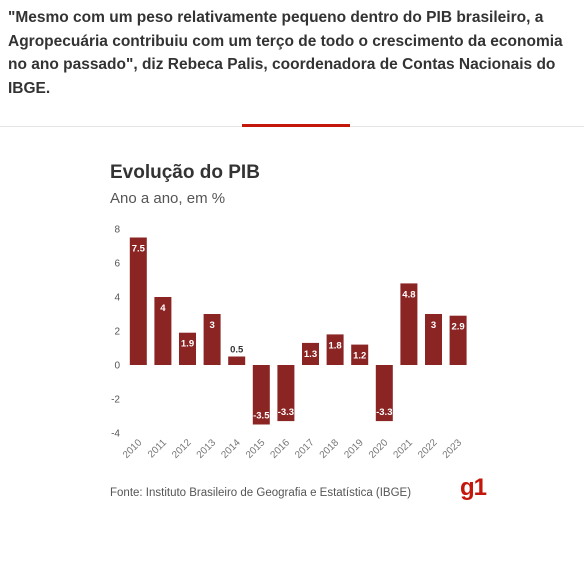 The width and height of the screenshot is (584, 568). Describe the element at coordinates (237, 360) in the screenshot. I see `bar-2014` at that location.